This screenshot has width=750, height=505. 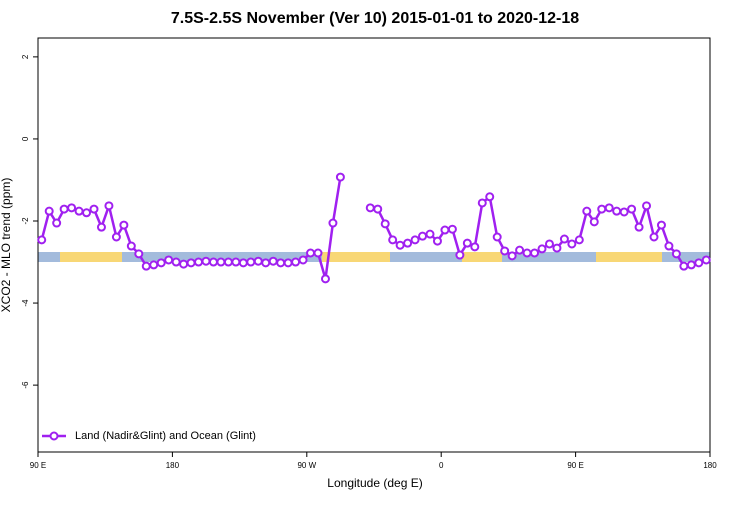 I want to click on x-tick-label: 90 E, so click(x=575, y=465).